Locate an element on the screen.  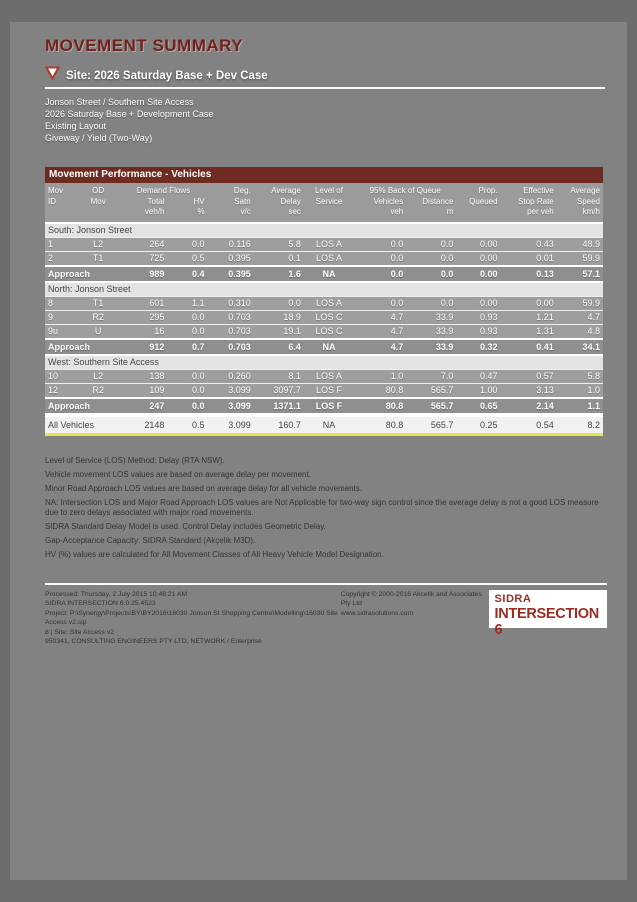
cell: 0.93 is located at coordinates (478, 331).